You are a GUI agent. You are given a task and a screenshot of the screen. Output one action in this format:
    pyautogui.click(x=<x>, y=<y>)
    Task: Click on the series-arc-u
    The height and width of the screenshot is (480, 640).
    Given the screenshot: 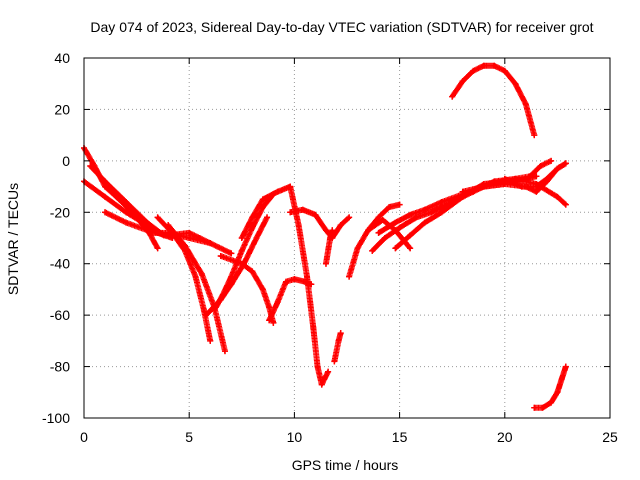 What is the action you would take?
    pyautogui.click(x=389, y=234)
    